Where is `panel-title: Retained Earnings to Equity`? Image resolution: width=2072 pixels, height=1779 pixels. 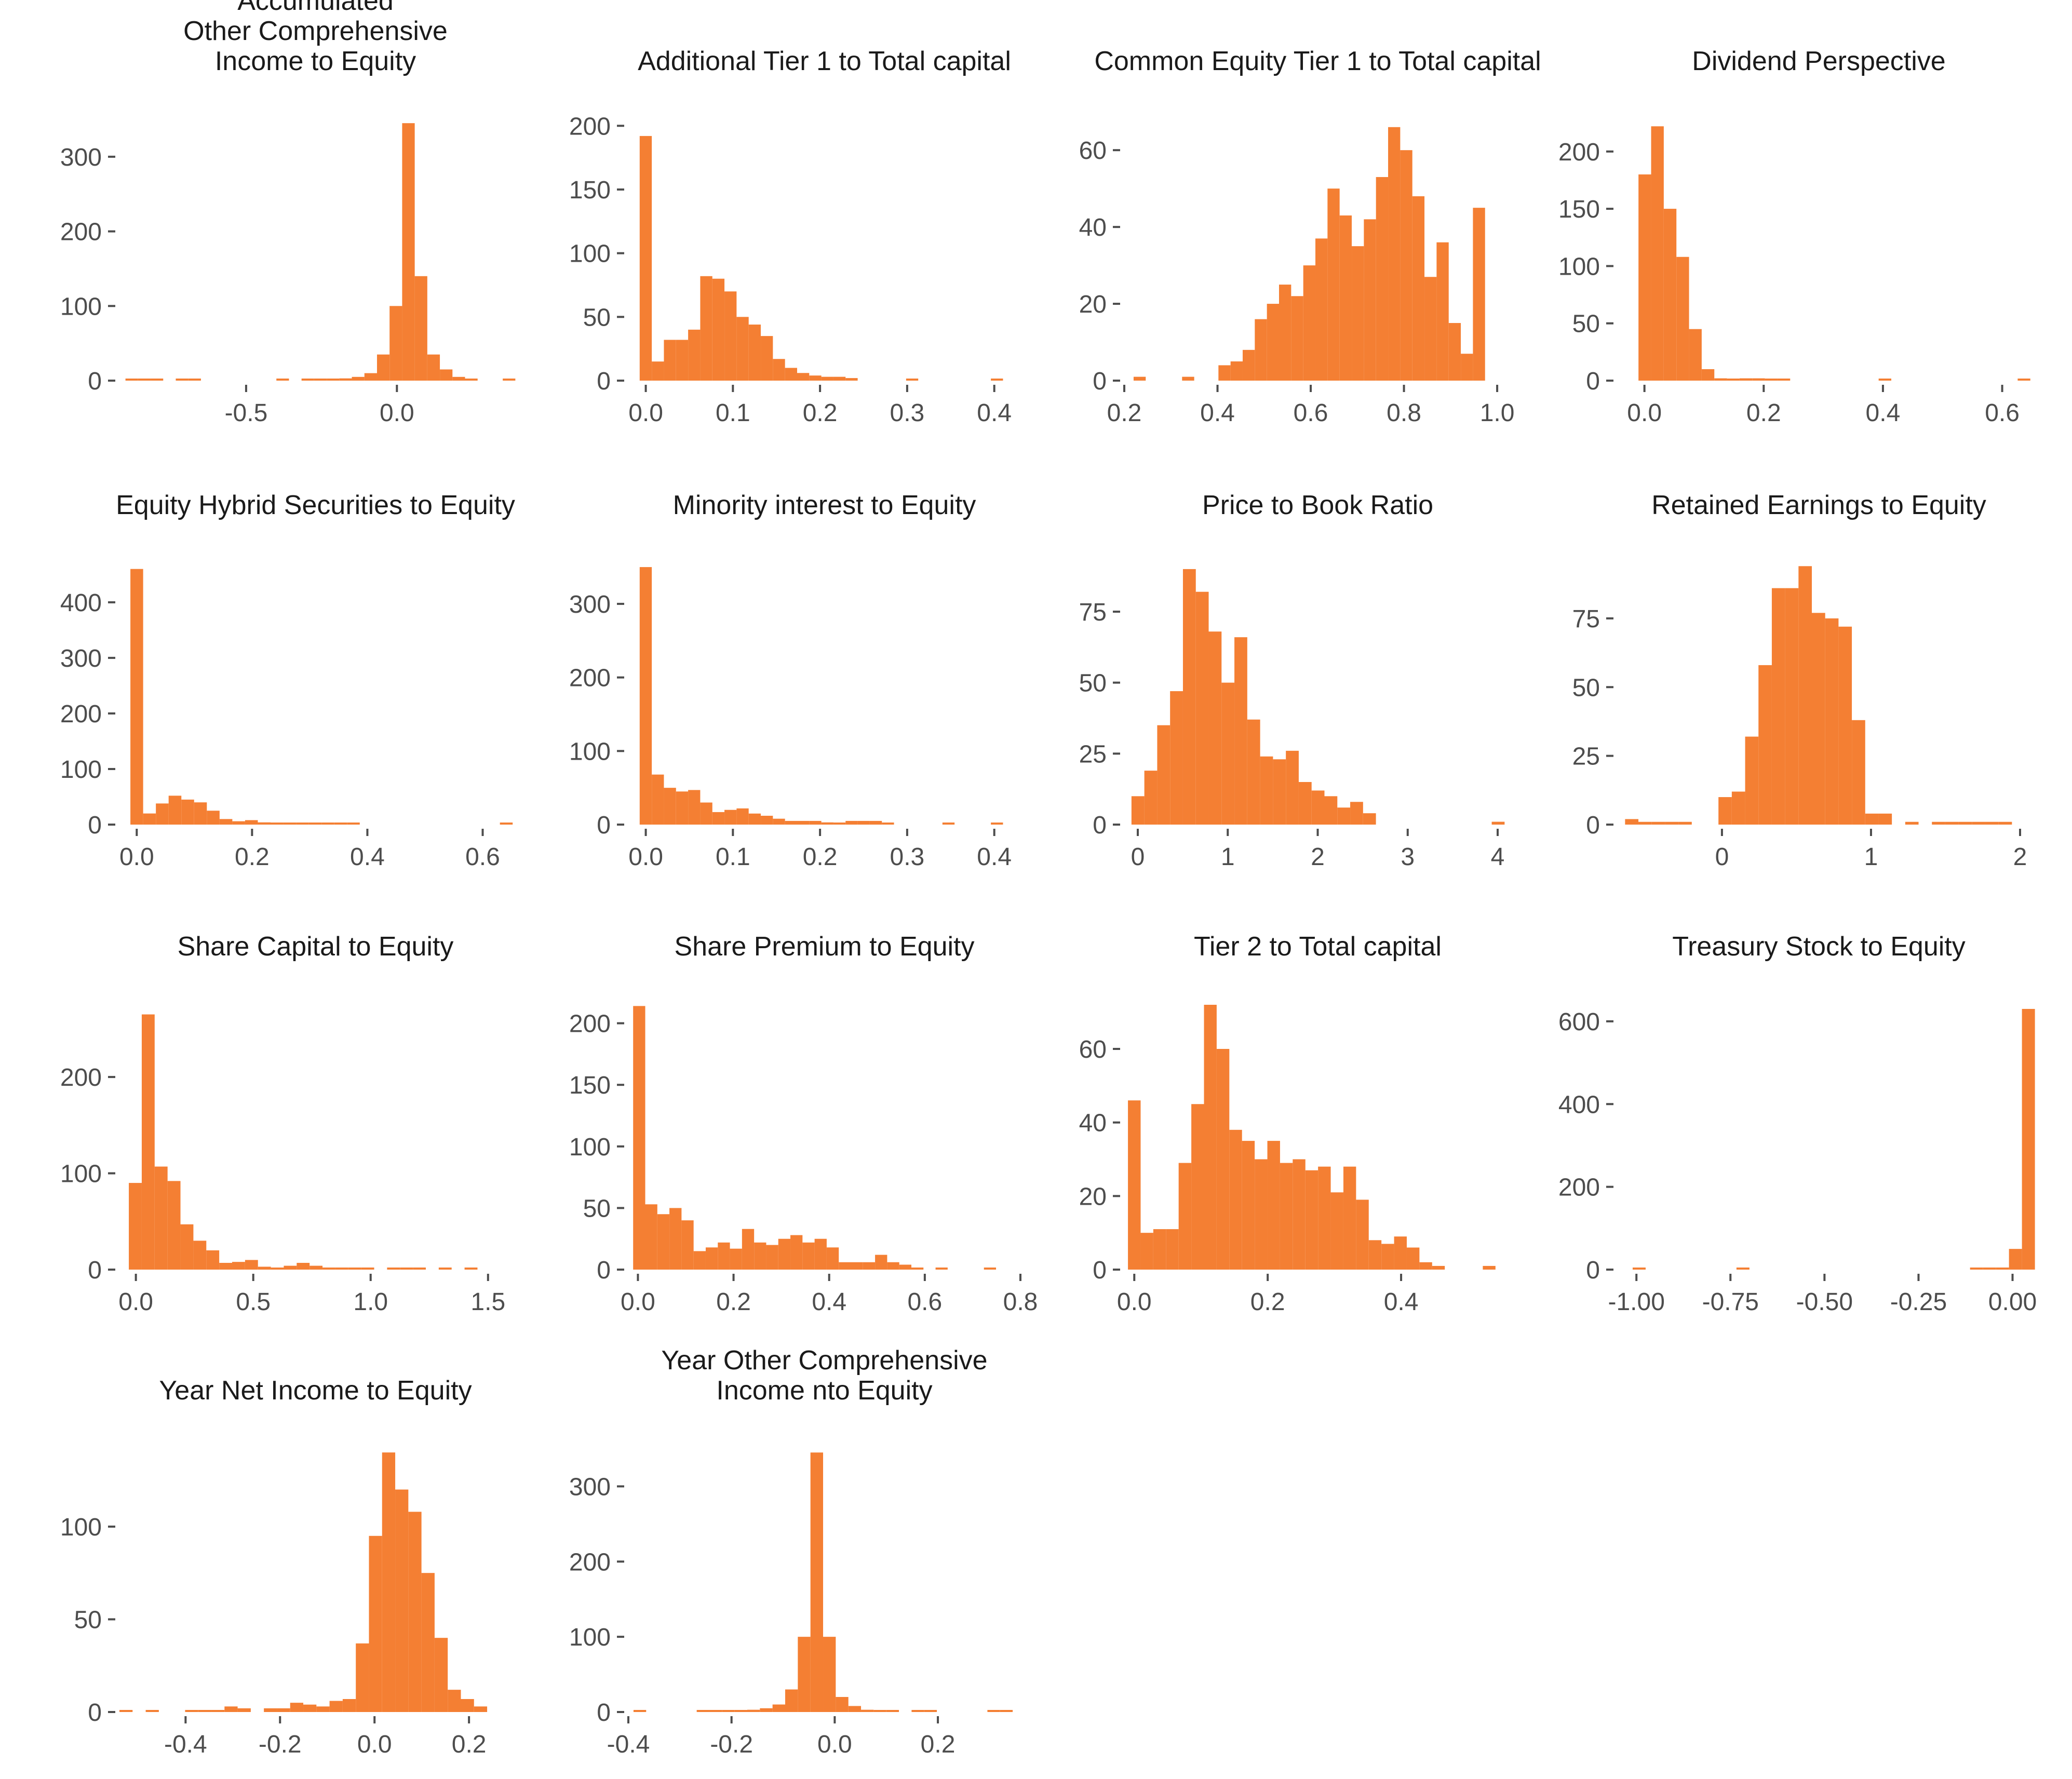
panel-title: Retained Earnings to Equity is located at coordinates (1818, 505).